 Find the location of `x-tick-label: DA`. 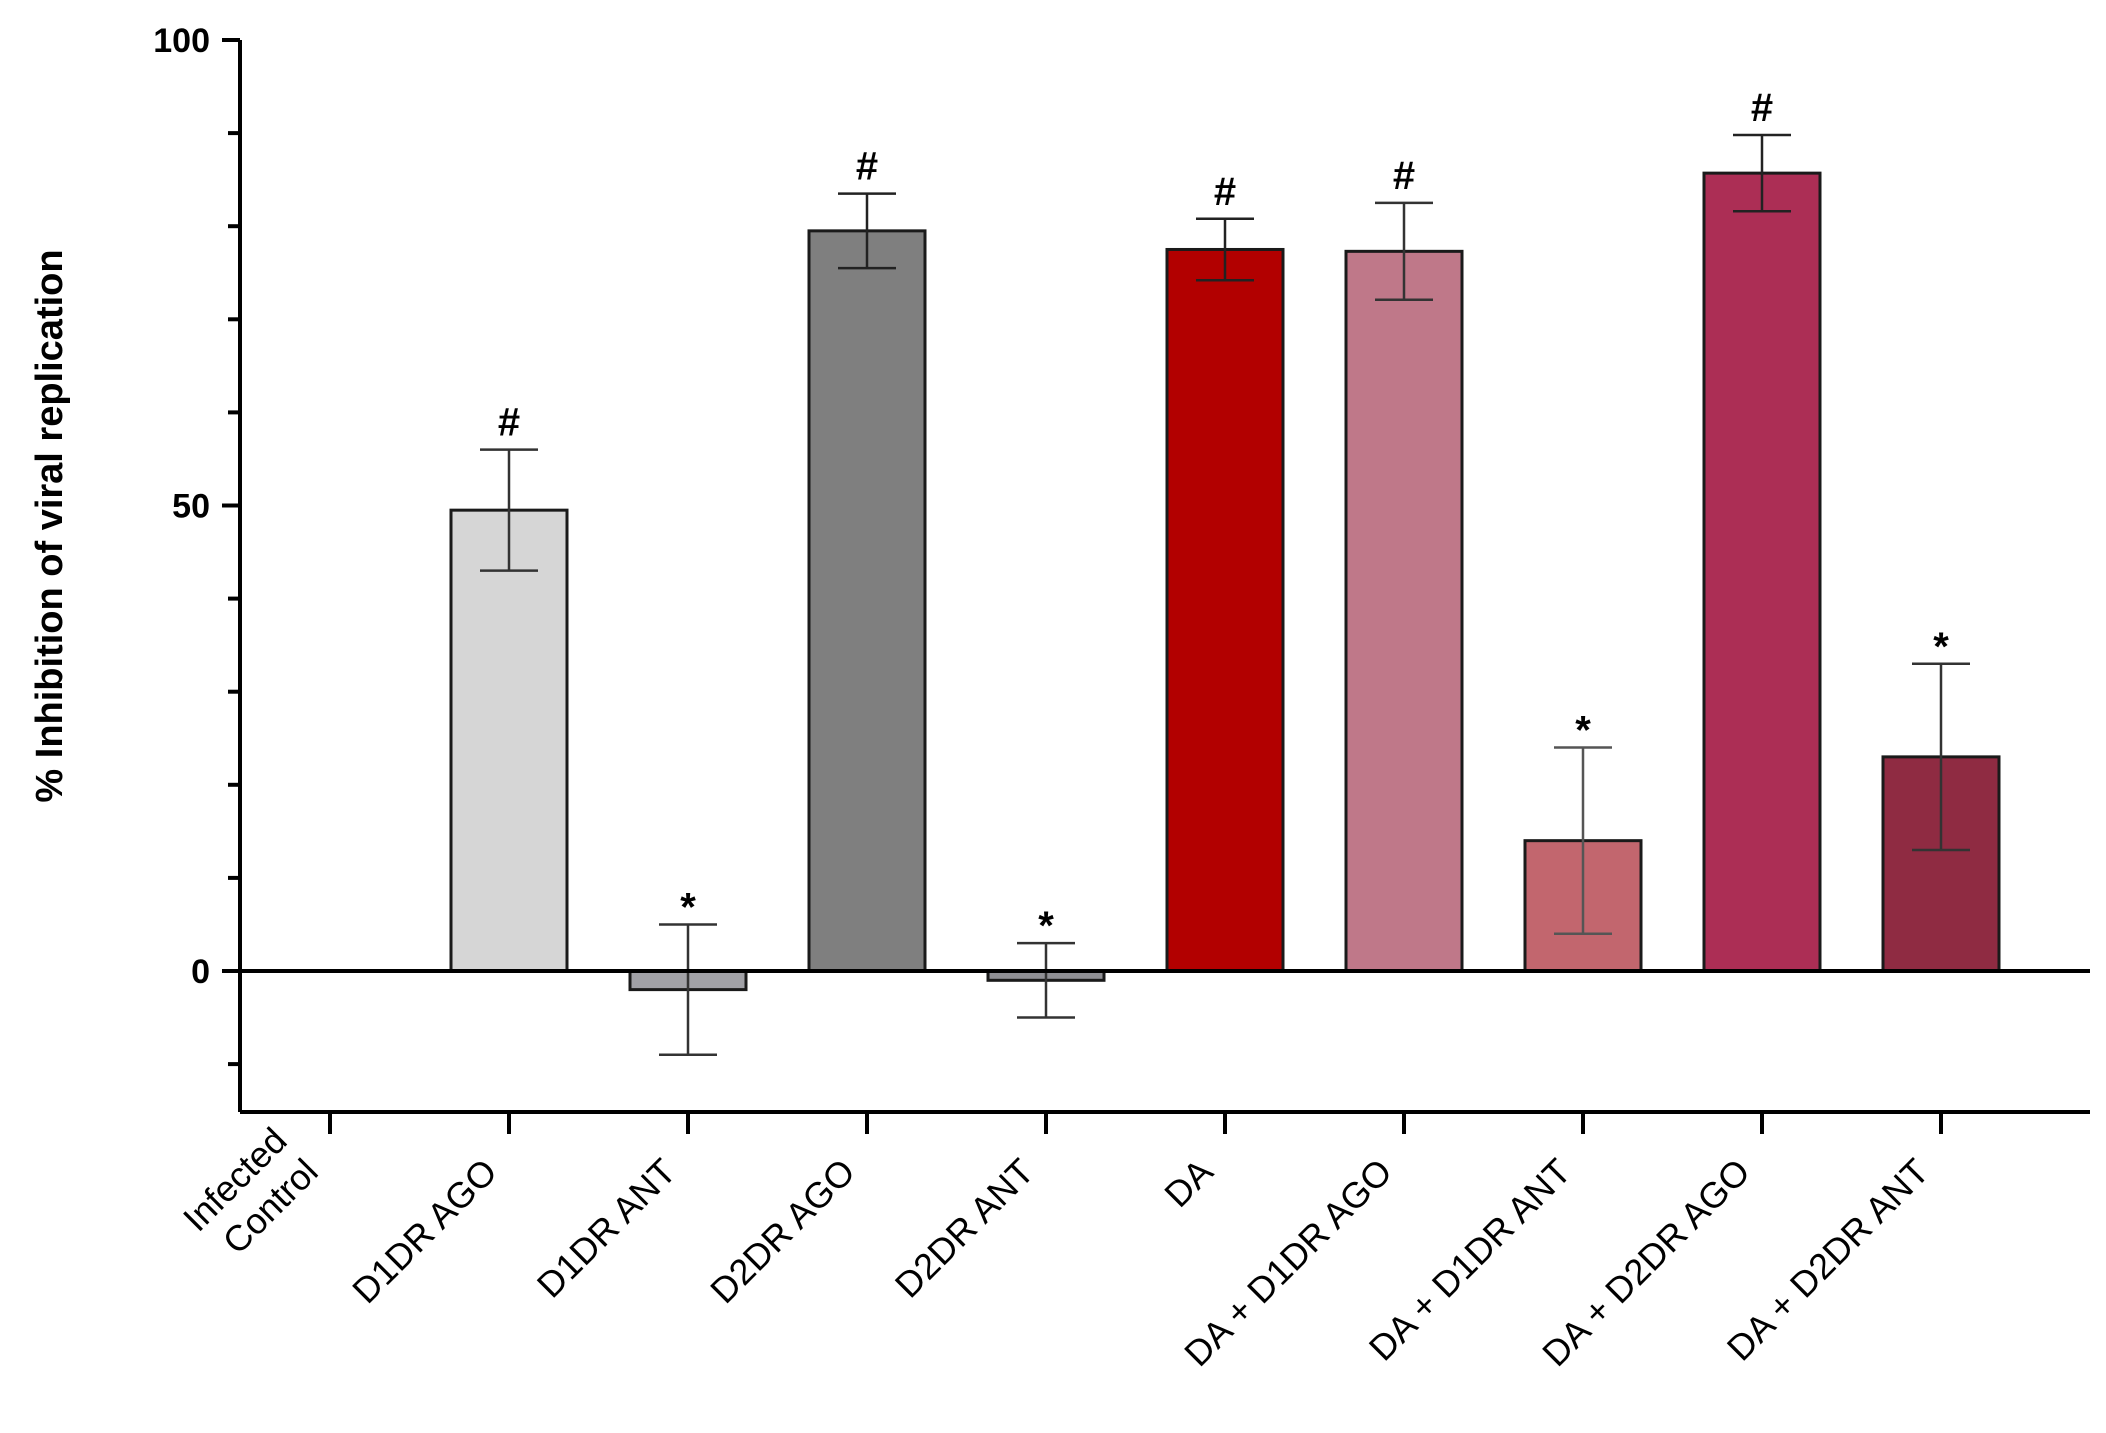

x-tick-label: DA is located at coordinates (1188, 1183).